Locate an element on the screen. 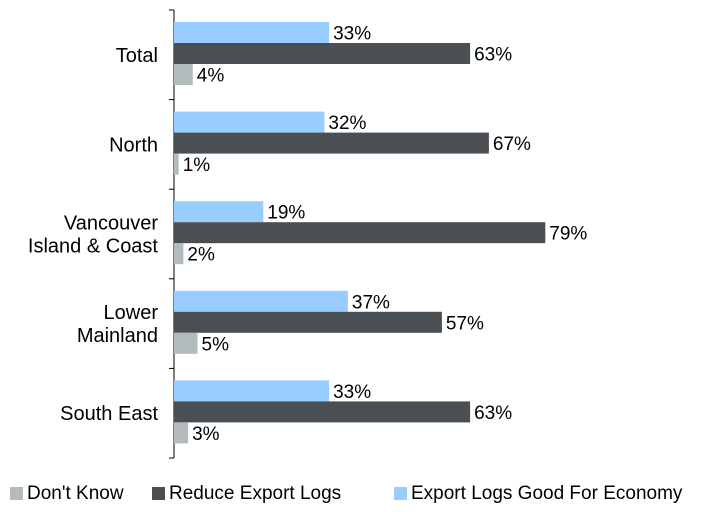 The height and width of the screenshot is (512, 721). data-label: 67% is located at coordinates (512, 144).